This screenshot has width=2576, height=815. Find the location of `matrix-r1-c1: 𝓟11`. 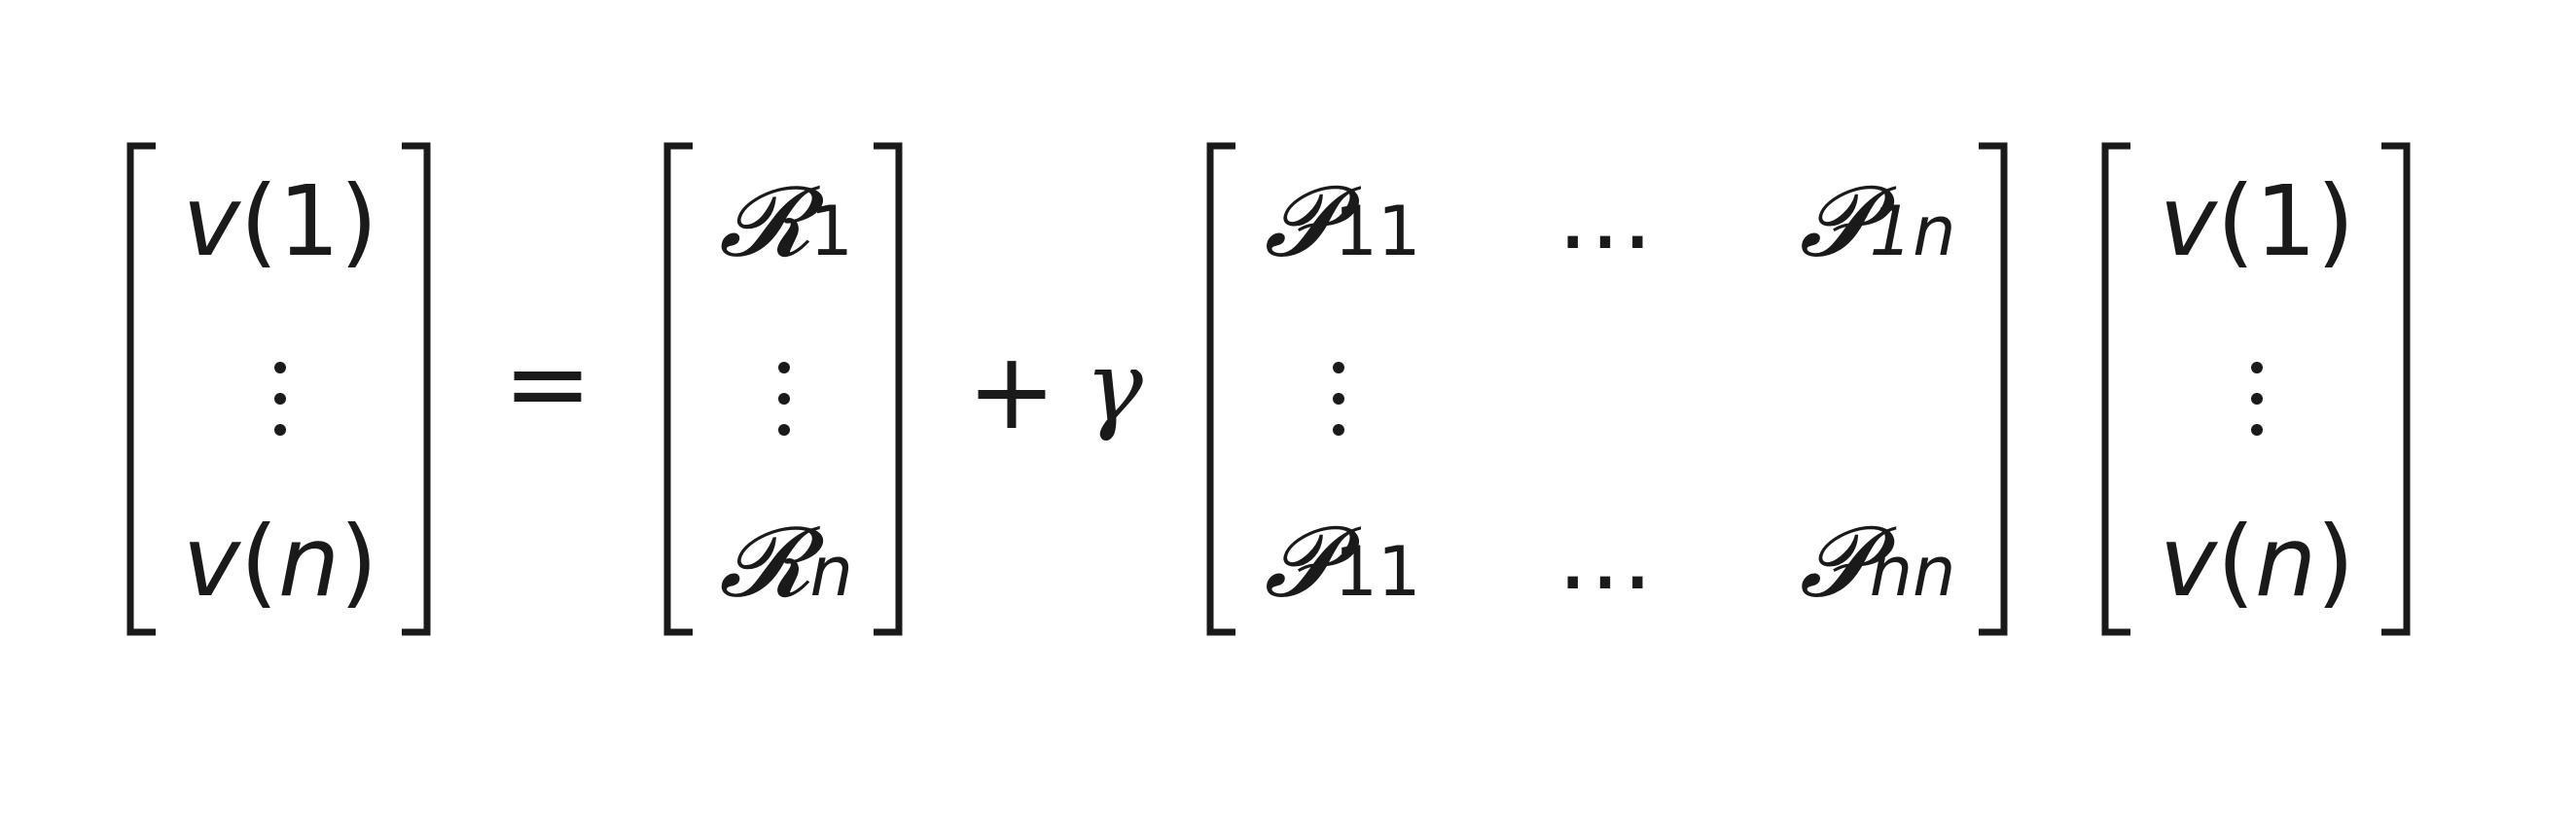

matrix-r1-c1: 𝓟11 is located at coordinates (1342, 221).